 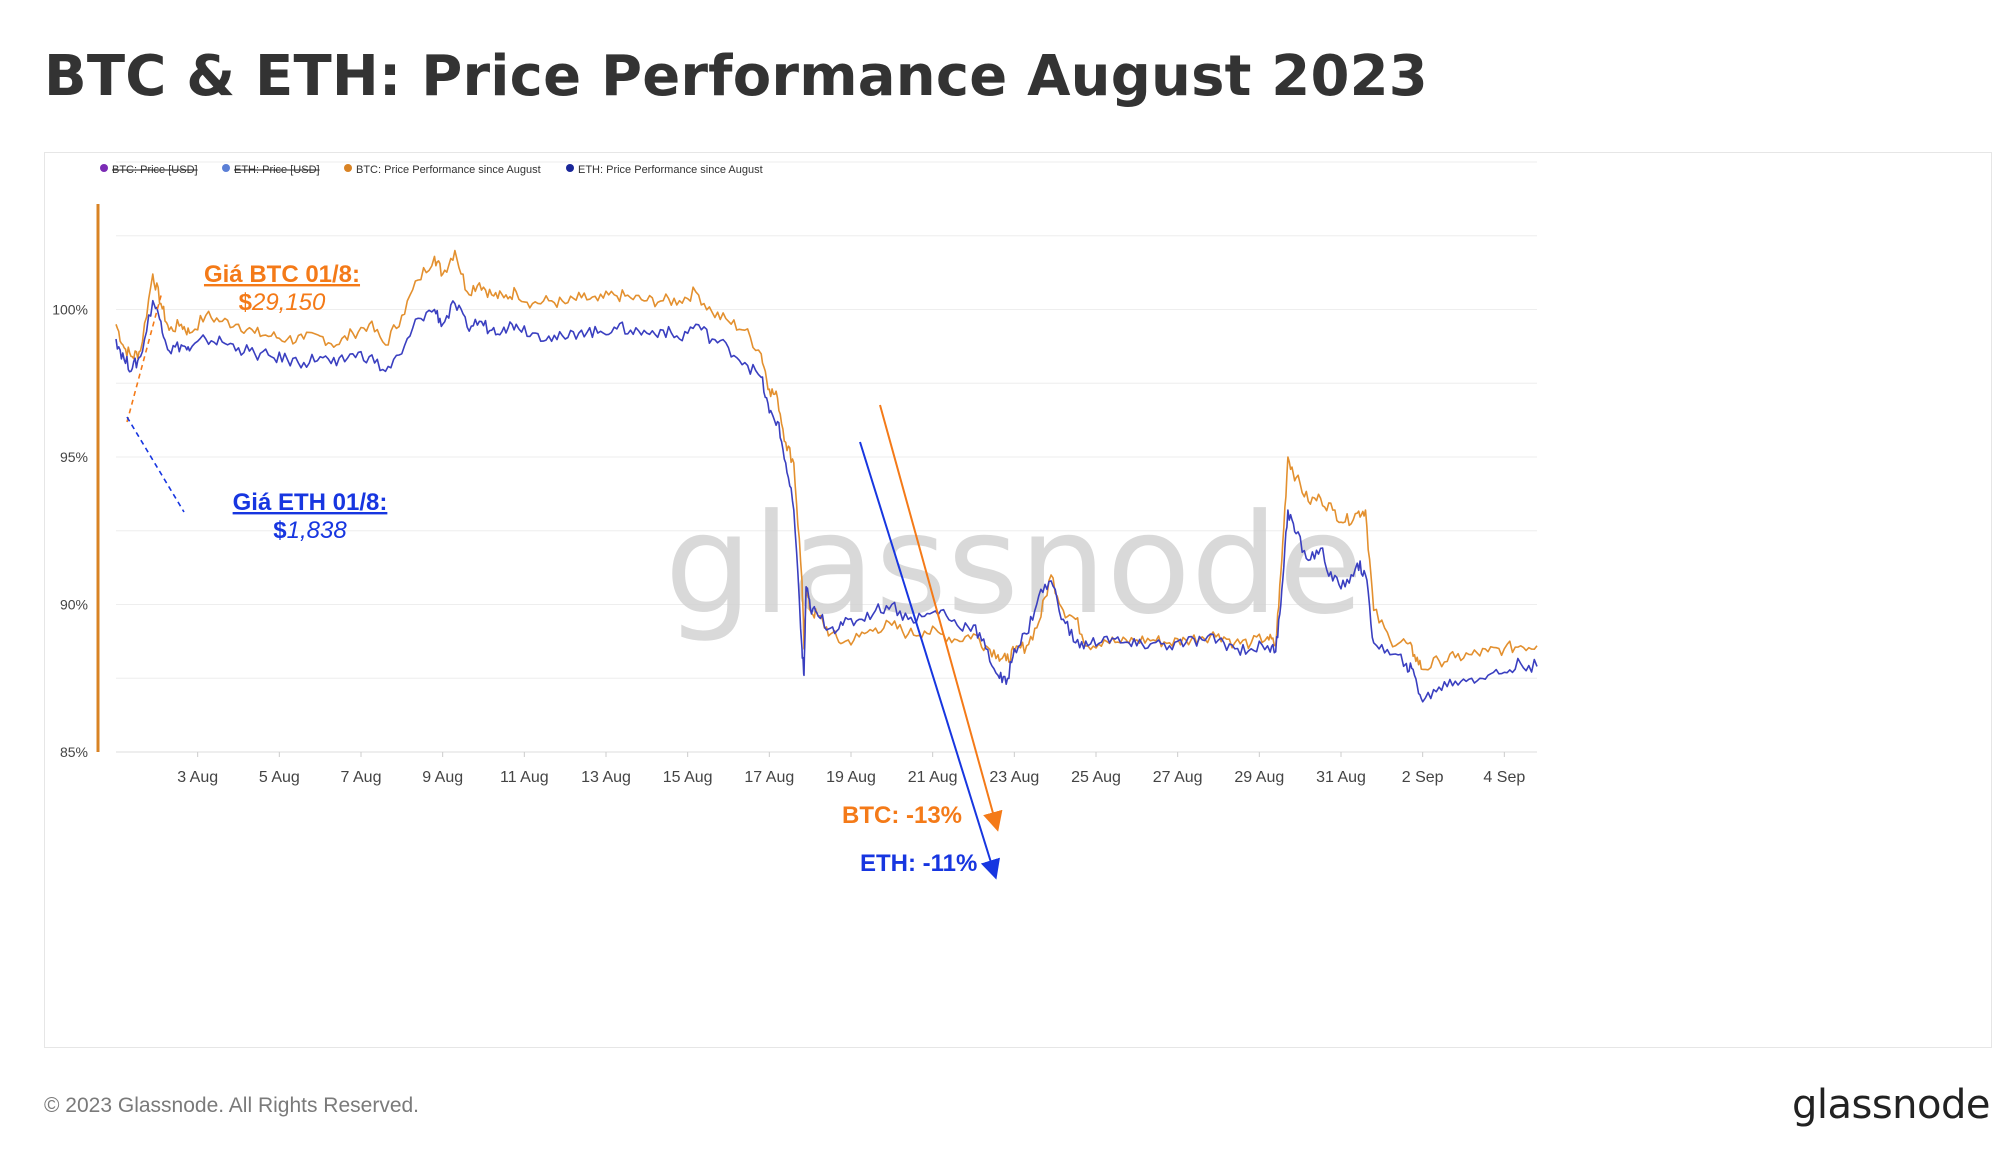 What do you see at coordinates (279, 777) in the screenshot?
I see `x-tick-label: 5 Aug` at bounding box center [279, 777].